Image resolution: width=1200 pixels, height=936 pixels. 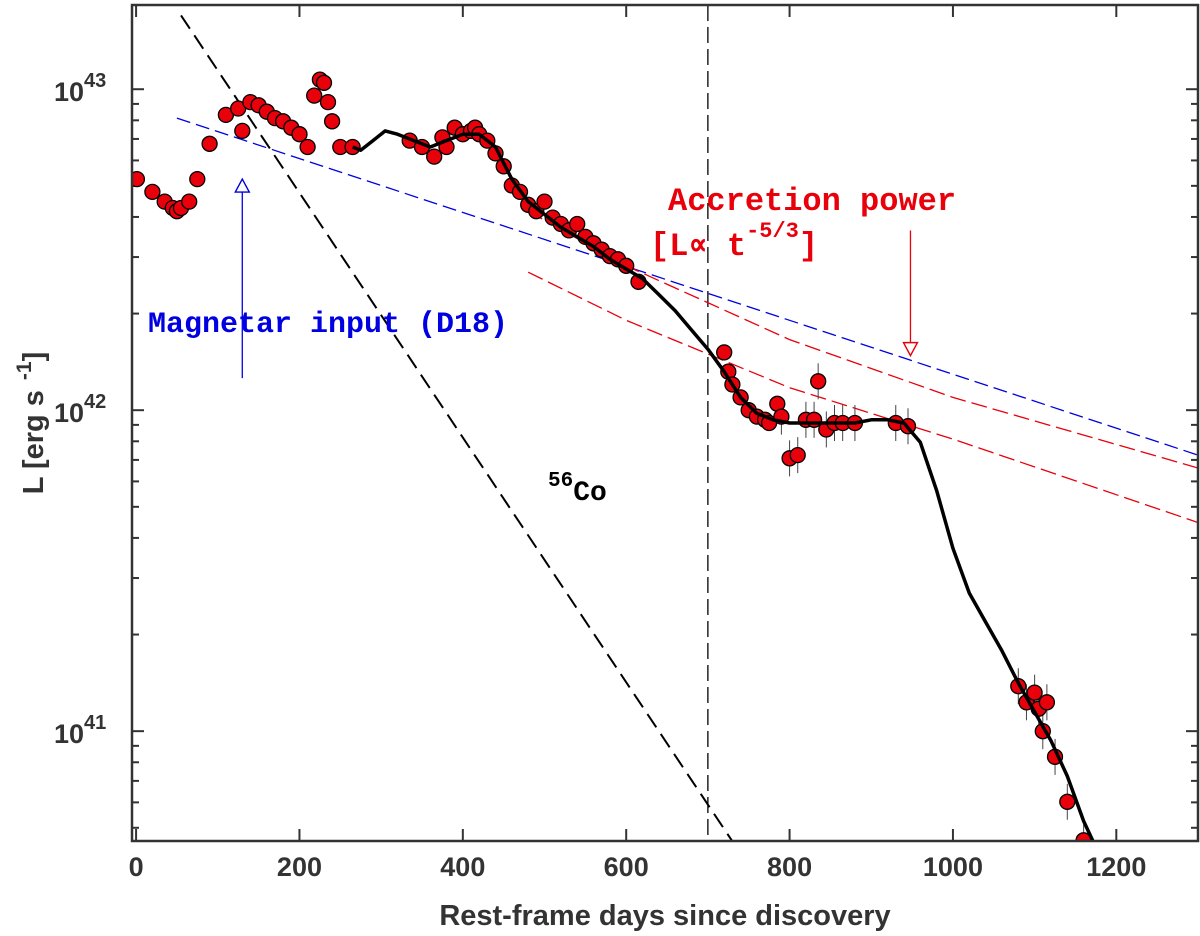 What do you see at coordinates (808, 246) in the screenshot?
I see `accretion-label-bracket-close: ]` at bounding box center [808, 246].